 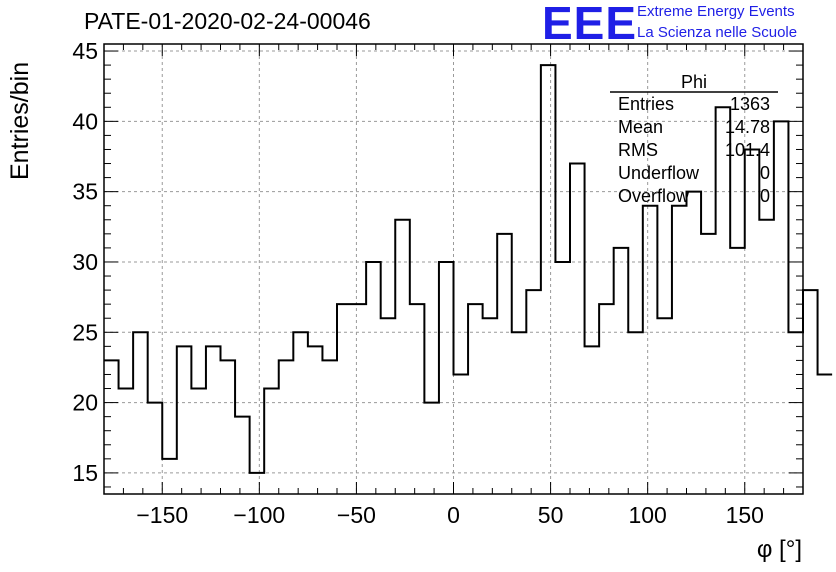 I want to click on y-tick-label: 20, so click(x=85, y=403).